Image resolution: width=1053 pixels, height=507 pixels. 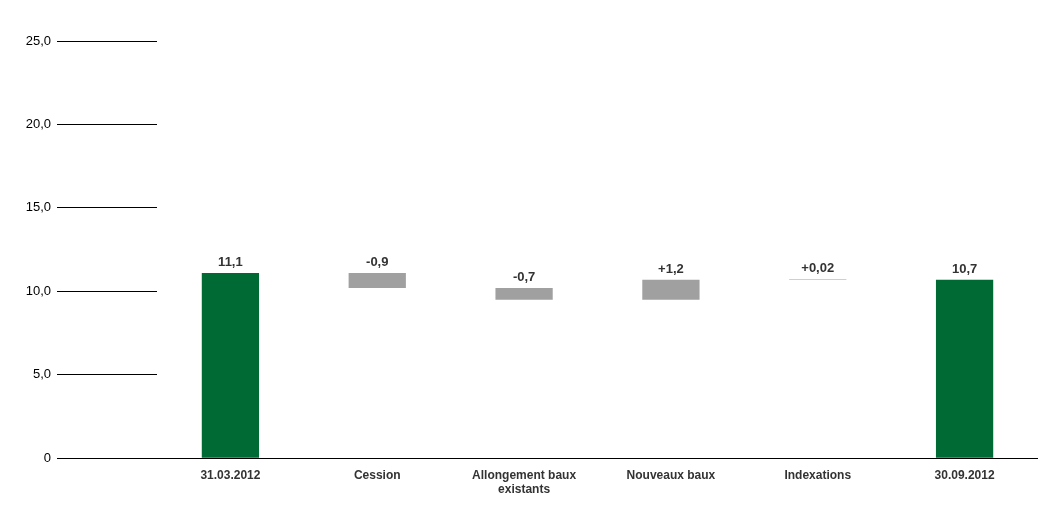 What do you see at coordinates (964, 268) in the screenshot?
I see `data-label: 10,7` at bounding box center [964, 268].